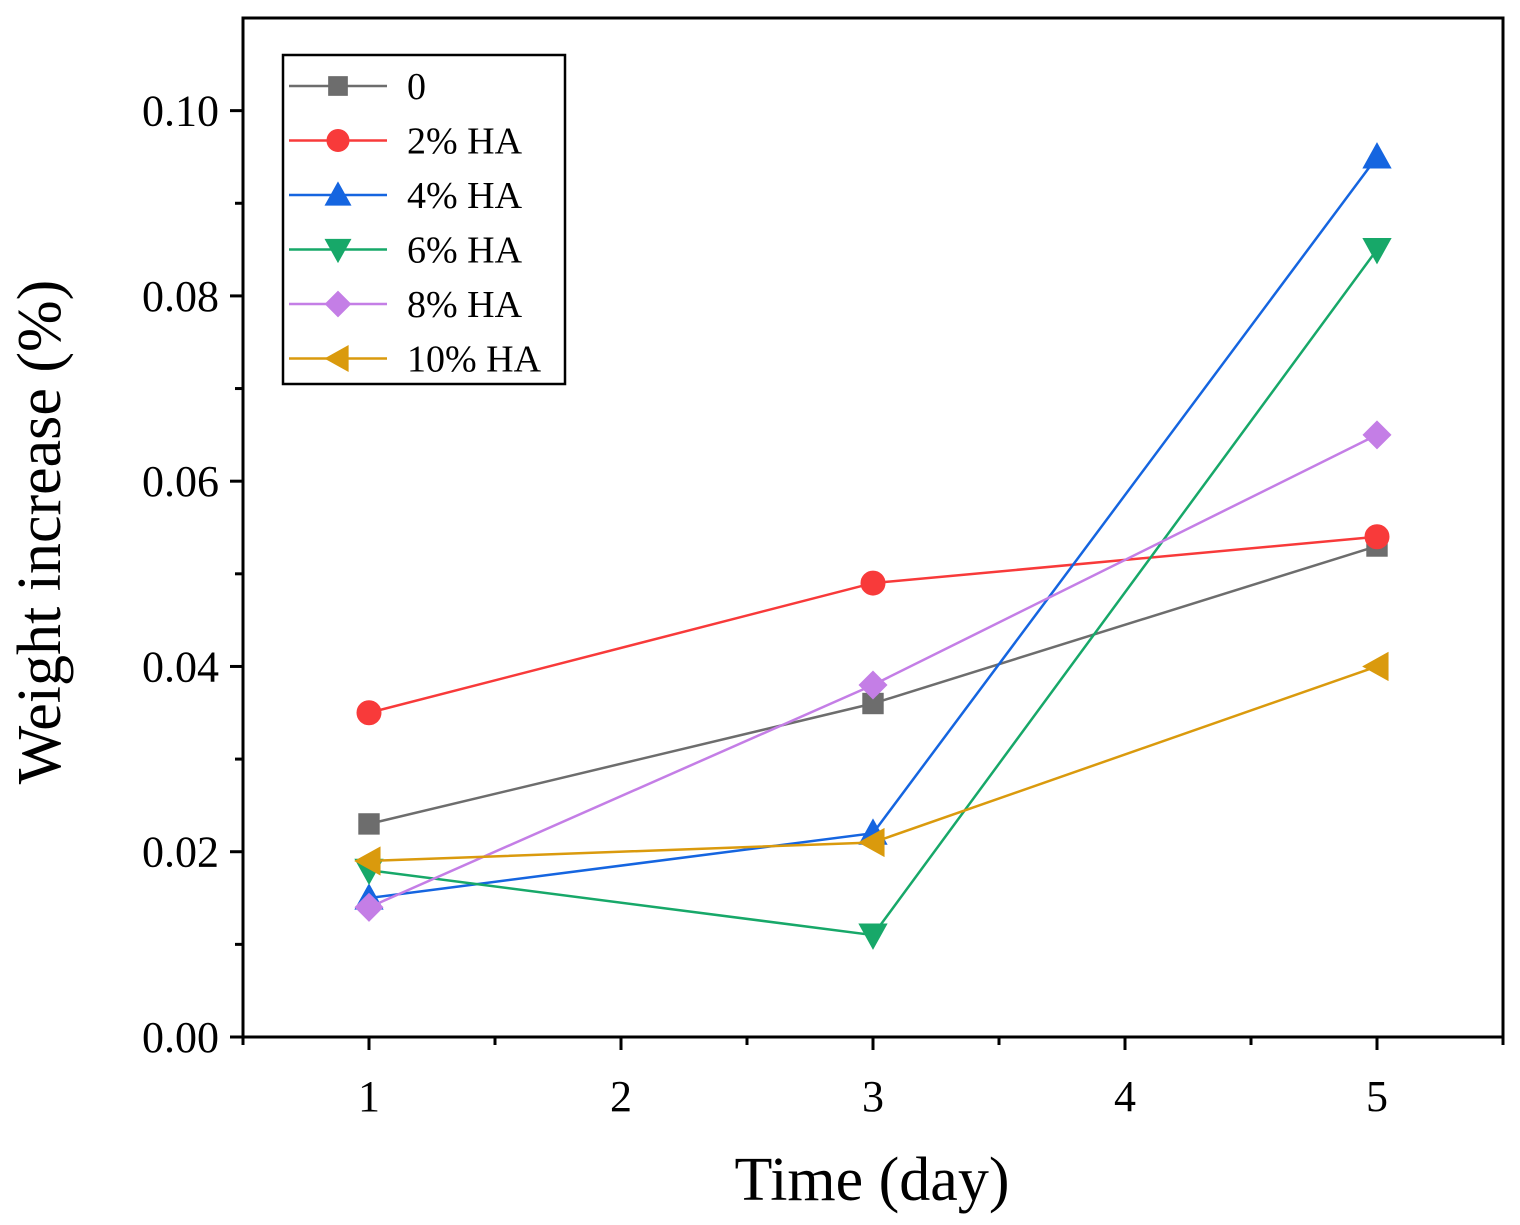  I want to click on legend-box, so click(424, 219).